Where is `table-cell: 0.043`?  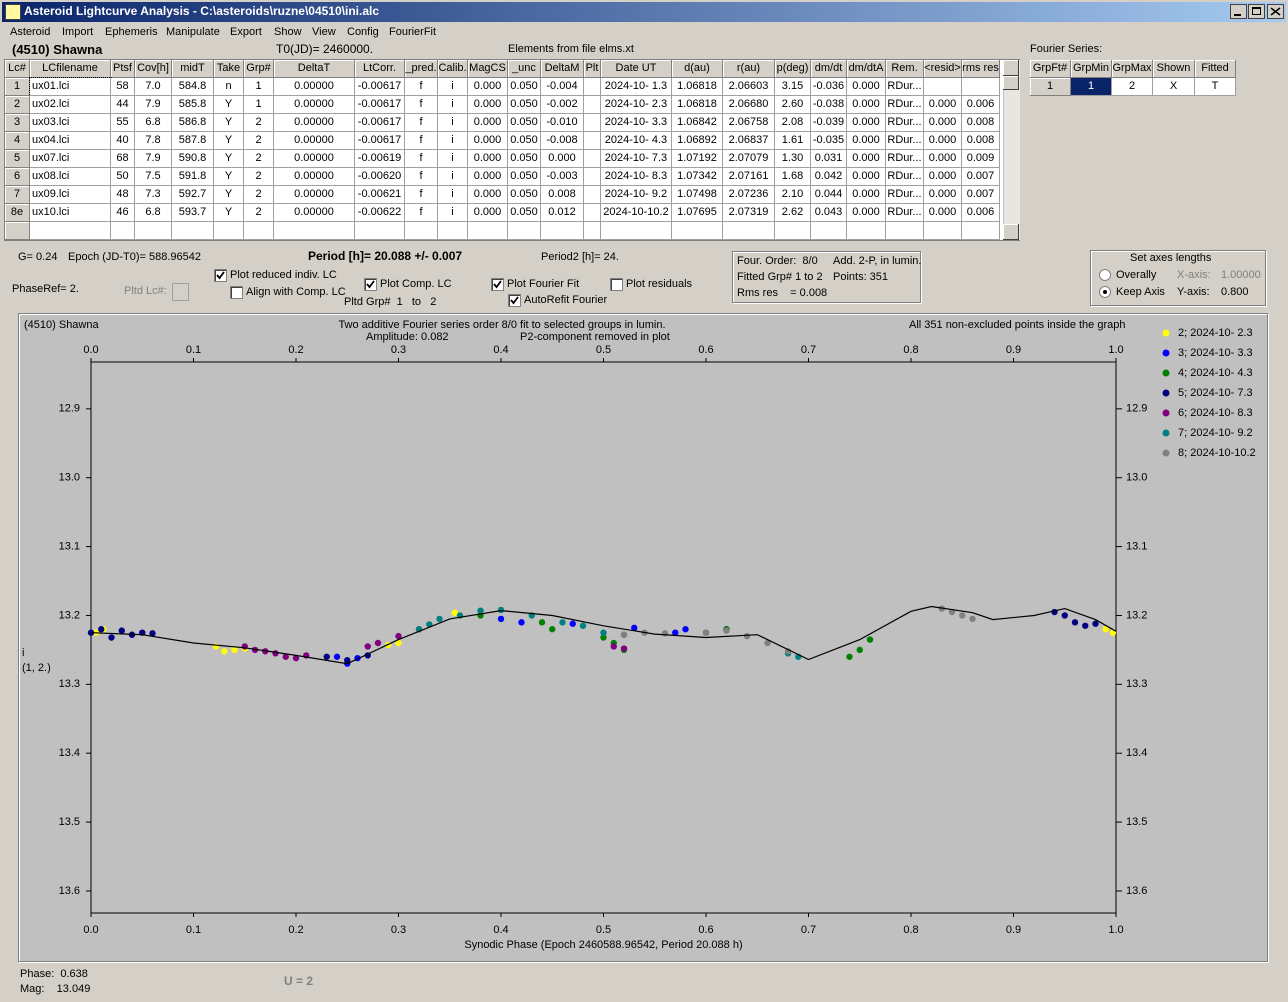
table-cell: 0.043 is located at coordinates (829, 213).